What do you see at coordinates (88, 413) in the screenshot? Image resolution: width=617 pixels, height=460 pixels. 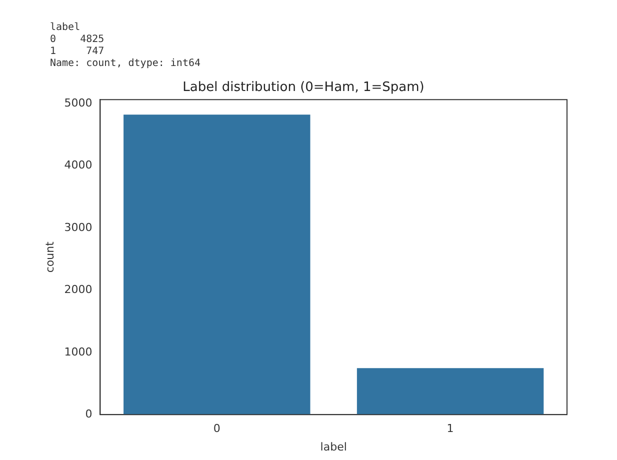 I see `y-tick-label: 0` at bounding box center [88, 413].